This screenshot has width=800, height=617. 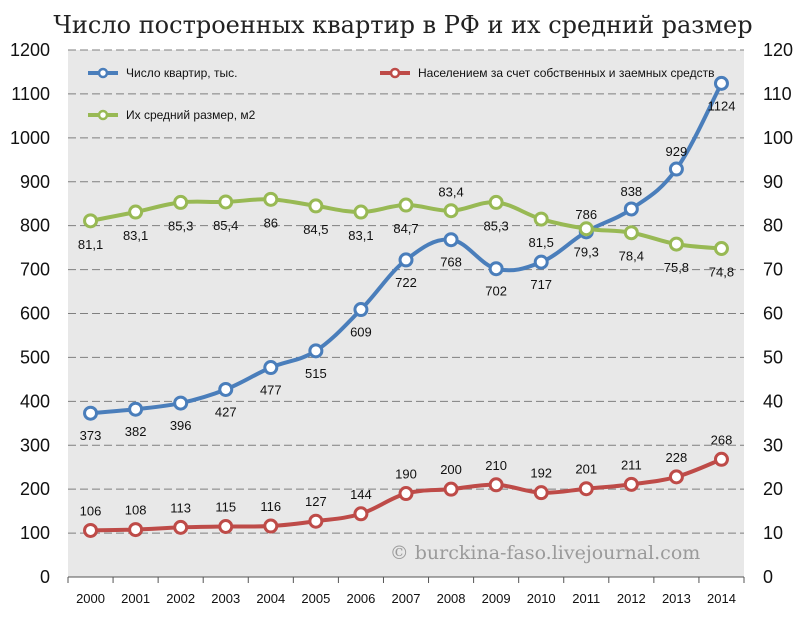 I want to click on x-tick-label: 2009, so click(x=496, y=598).